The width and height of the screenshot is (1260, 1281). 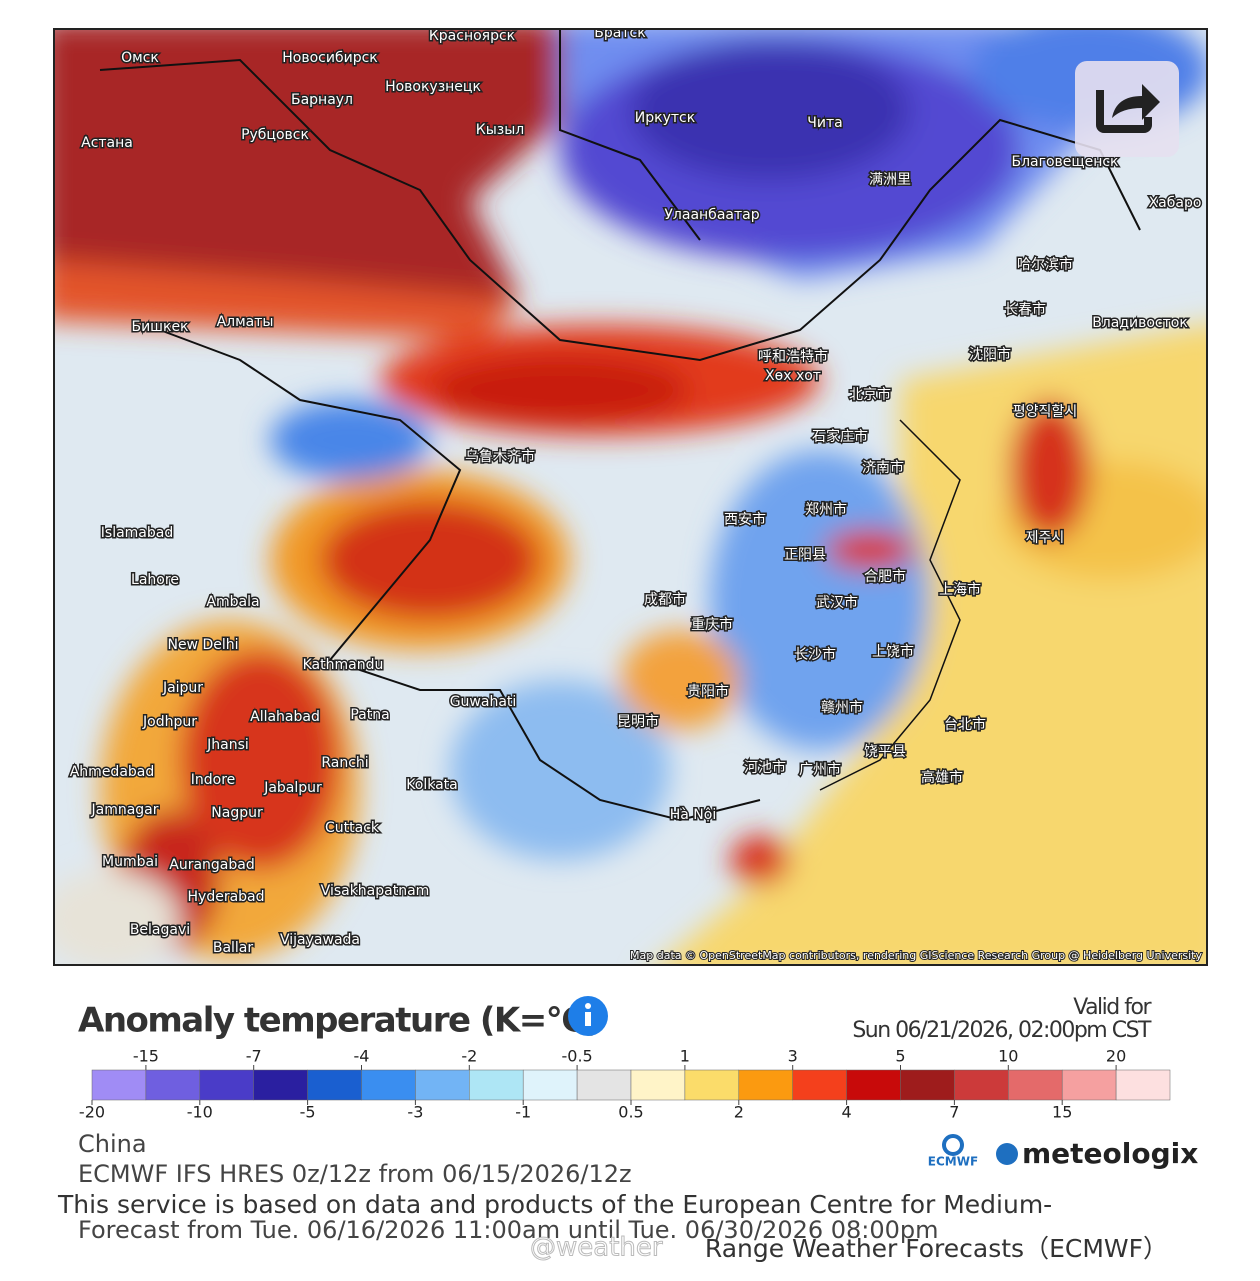 What do you see at coordinates (953, 1151) in the screenshot?
I see `ecmwf-logo: ECMWF` at bounding box center [953, 1151].